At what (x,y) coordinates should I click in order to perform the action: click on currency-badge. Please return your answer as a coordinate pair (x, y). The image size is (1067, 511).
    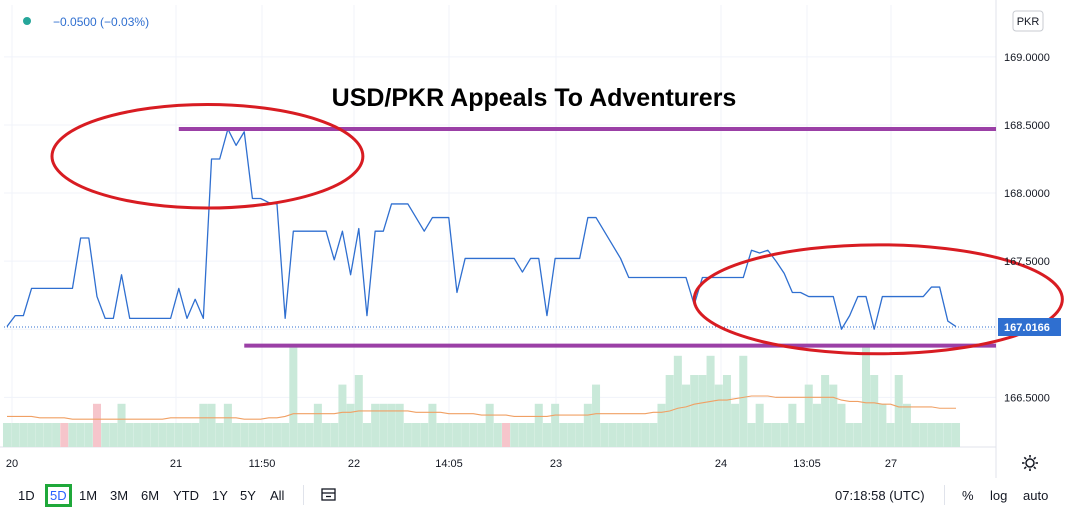
    Looking at the image, I should click on (1028, 21).